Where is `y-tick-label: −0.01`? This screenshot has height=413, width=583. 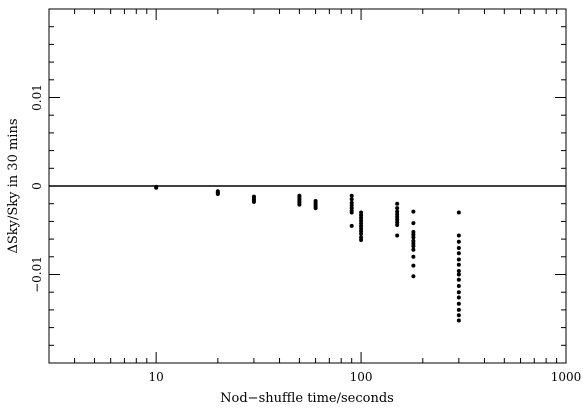 y-tick-label: −0.01 is located at coordinates (37, 274).